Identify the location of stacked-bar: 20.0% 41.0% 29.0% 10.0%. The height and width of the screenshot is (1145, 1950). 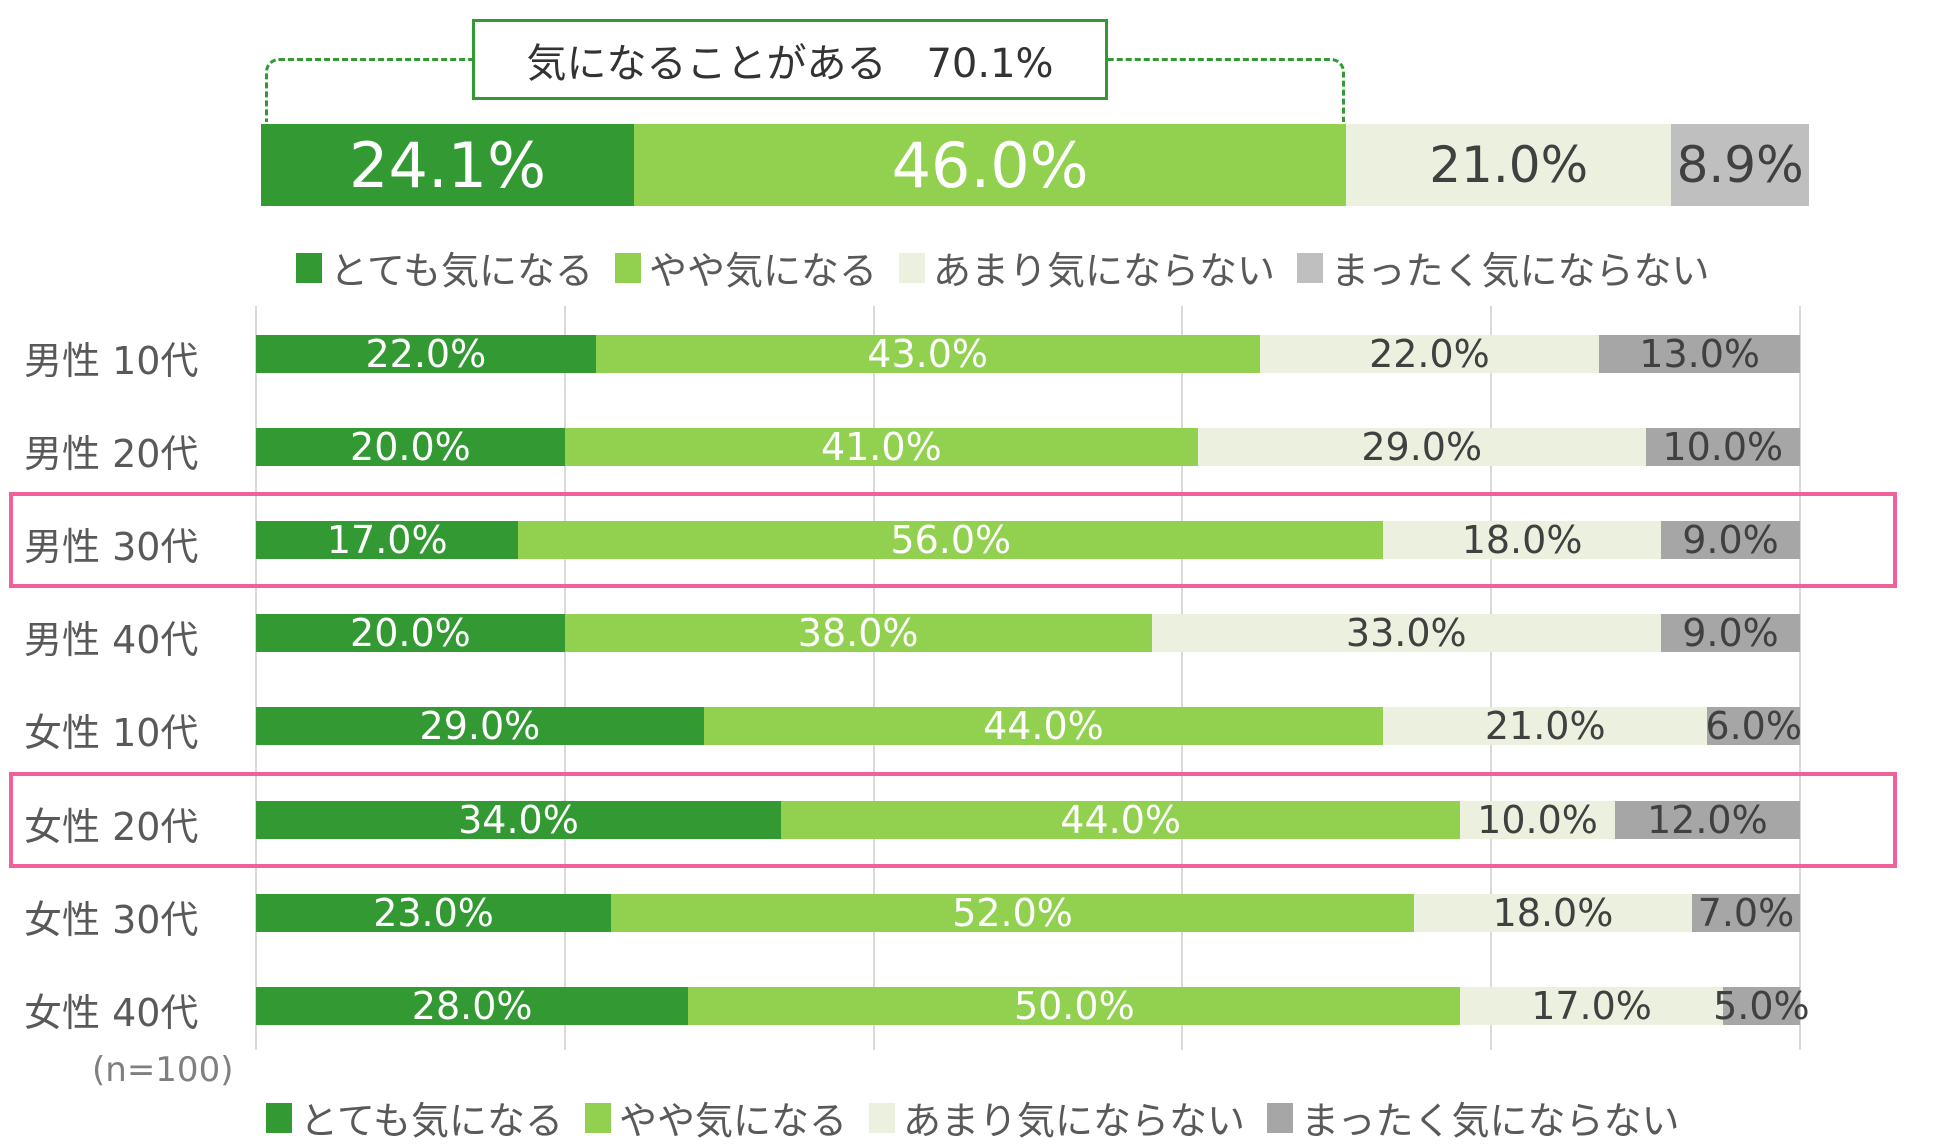
(1028, 447).